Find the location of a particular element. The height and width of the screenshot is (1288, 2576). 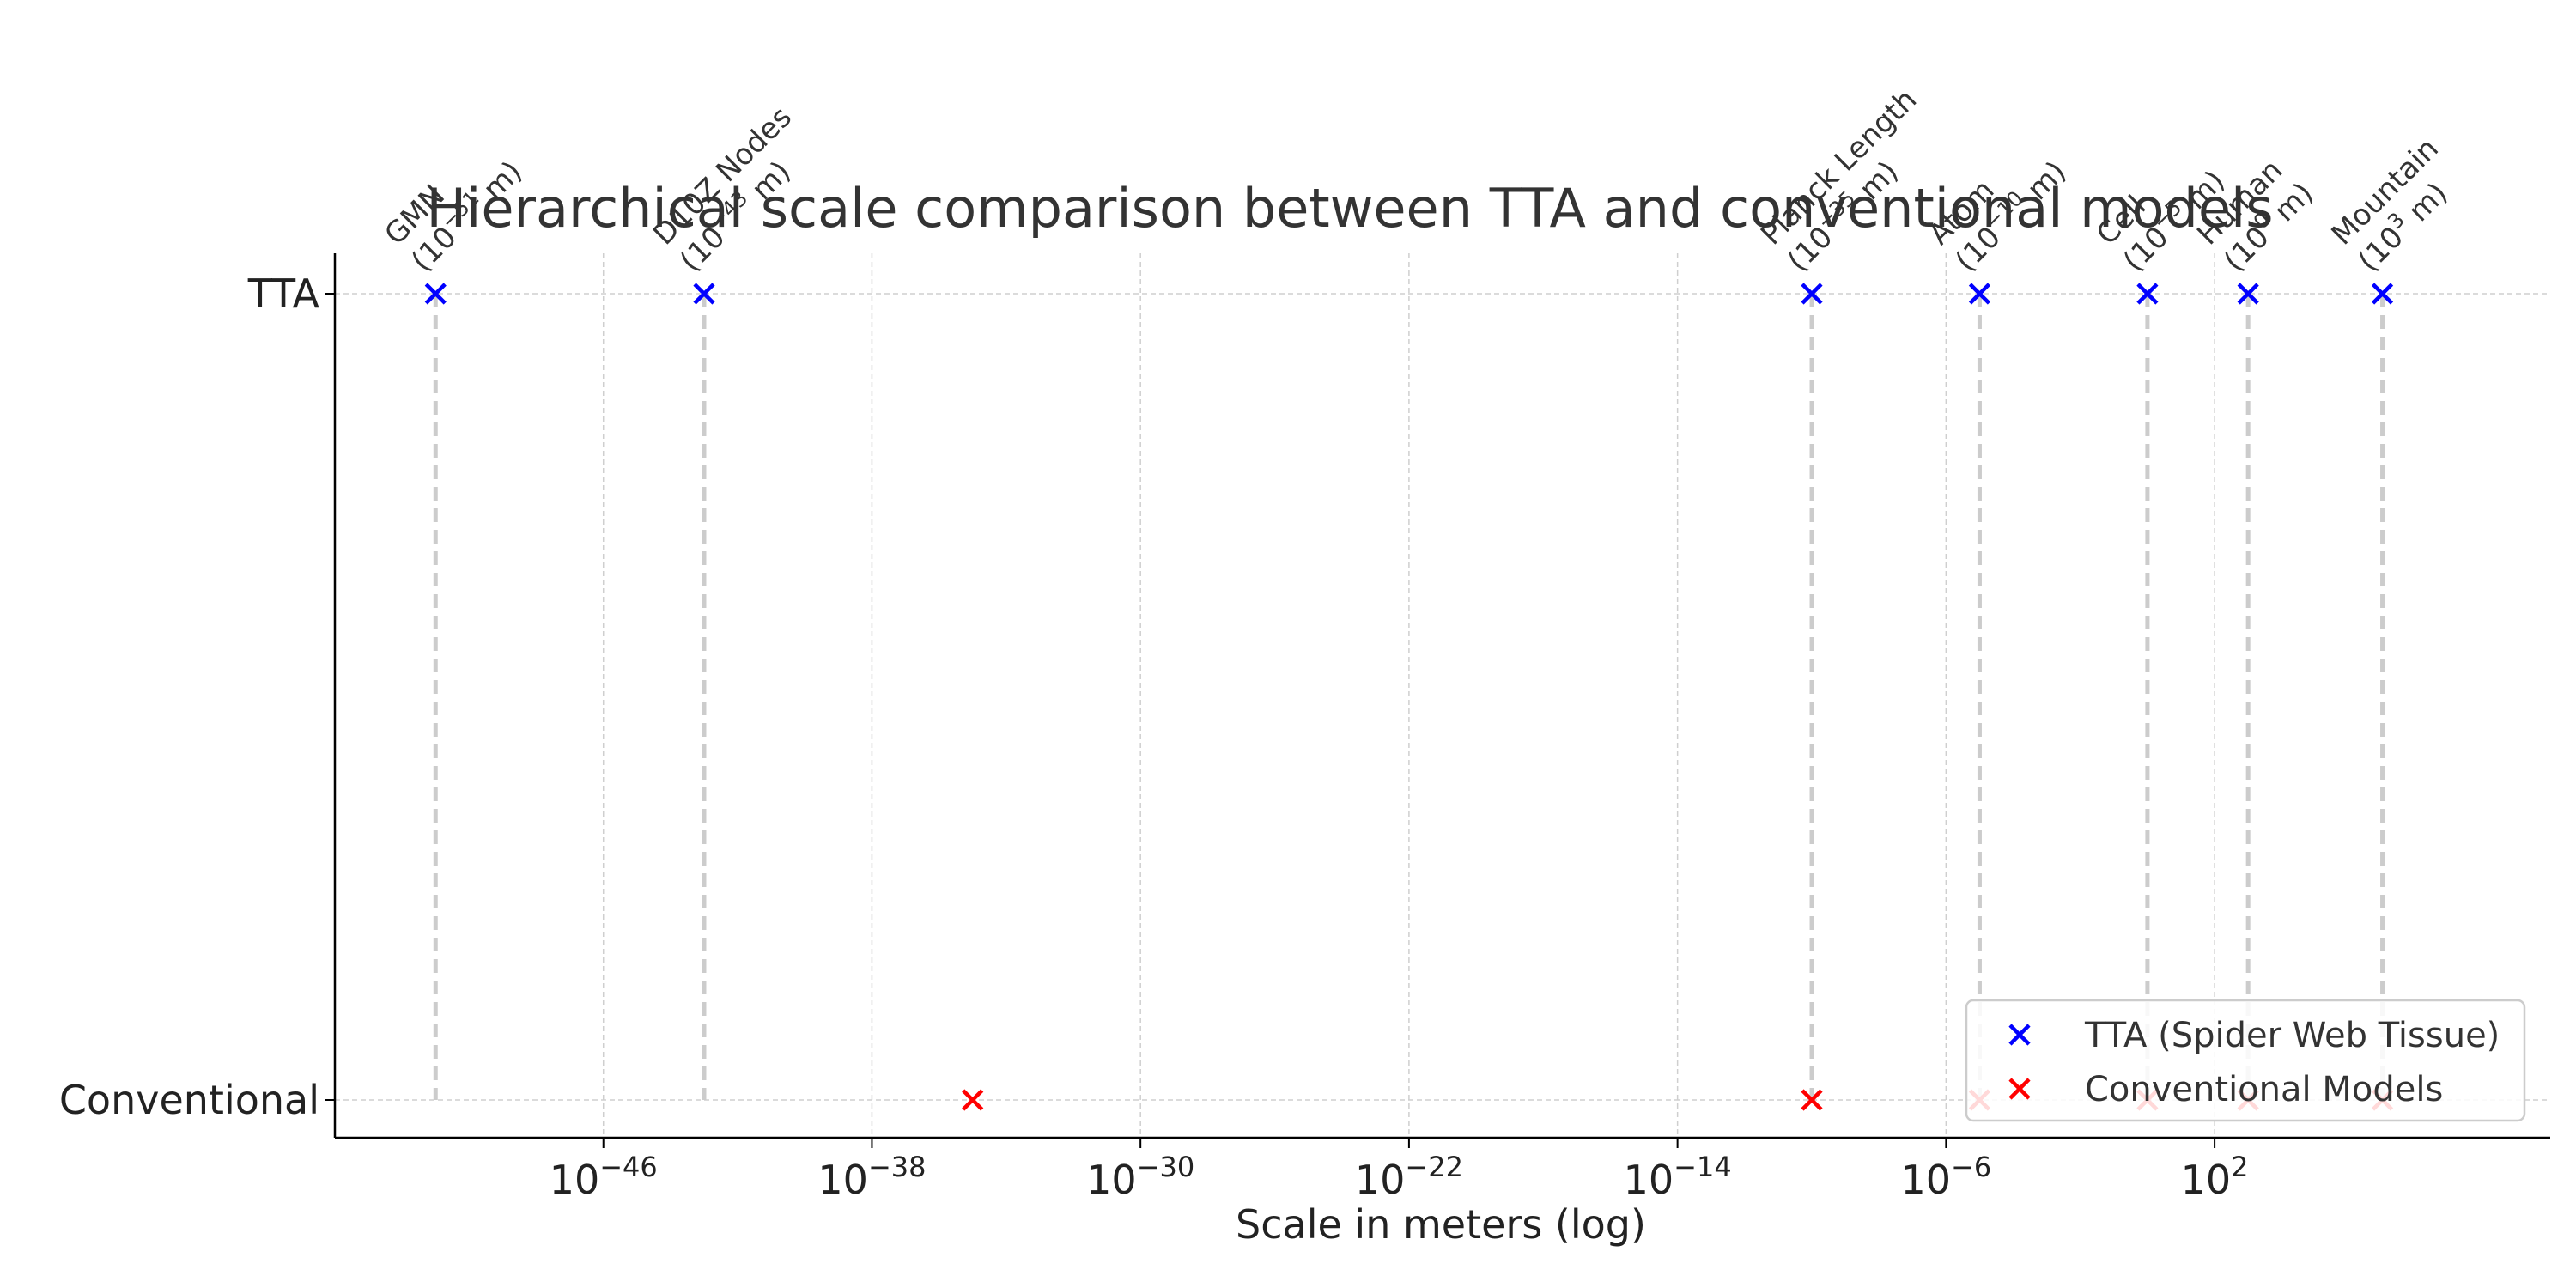

x-tick-label: 10⁻¹⁴ is located at coordinates (1678, 1177).